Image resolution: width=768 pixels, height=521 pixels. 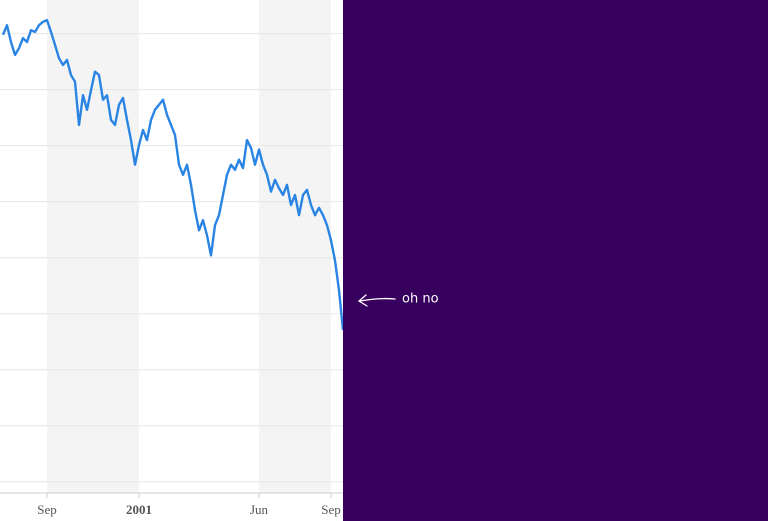 I want to click on x-tick-label: Jun, so click(x=259, y=509).